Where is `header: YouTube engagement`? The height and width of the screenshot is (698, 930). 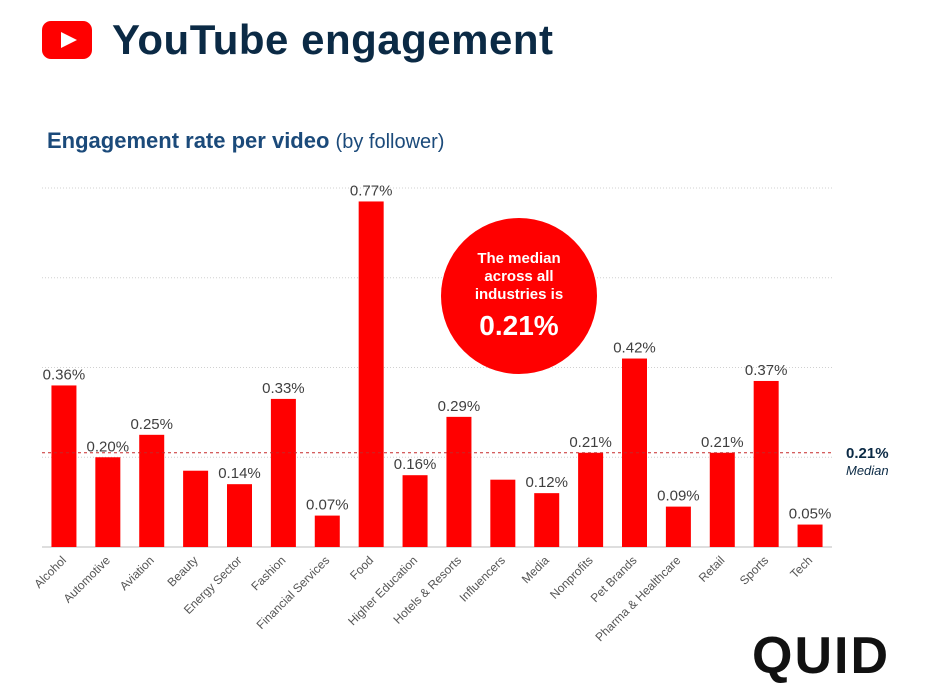 header: YouTube engagement is located at coordinates (297, 40).